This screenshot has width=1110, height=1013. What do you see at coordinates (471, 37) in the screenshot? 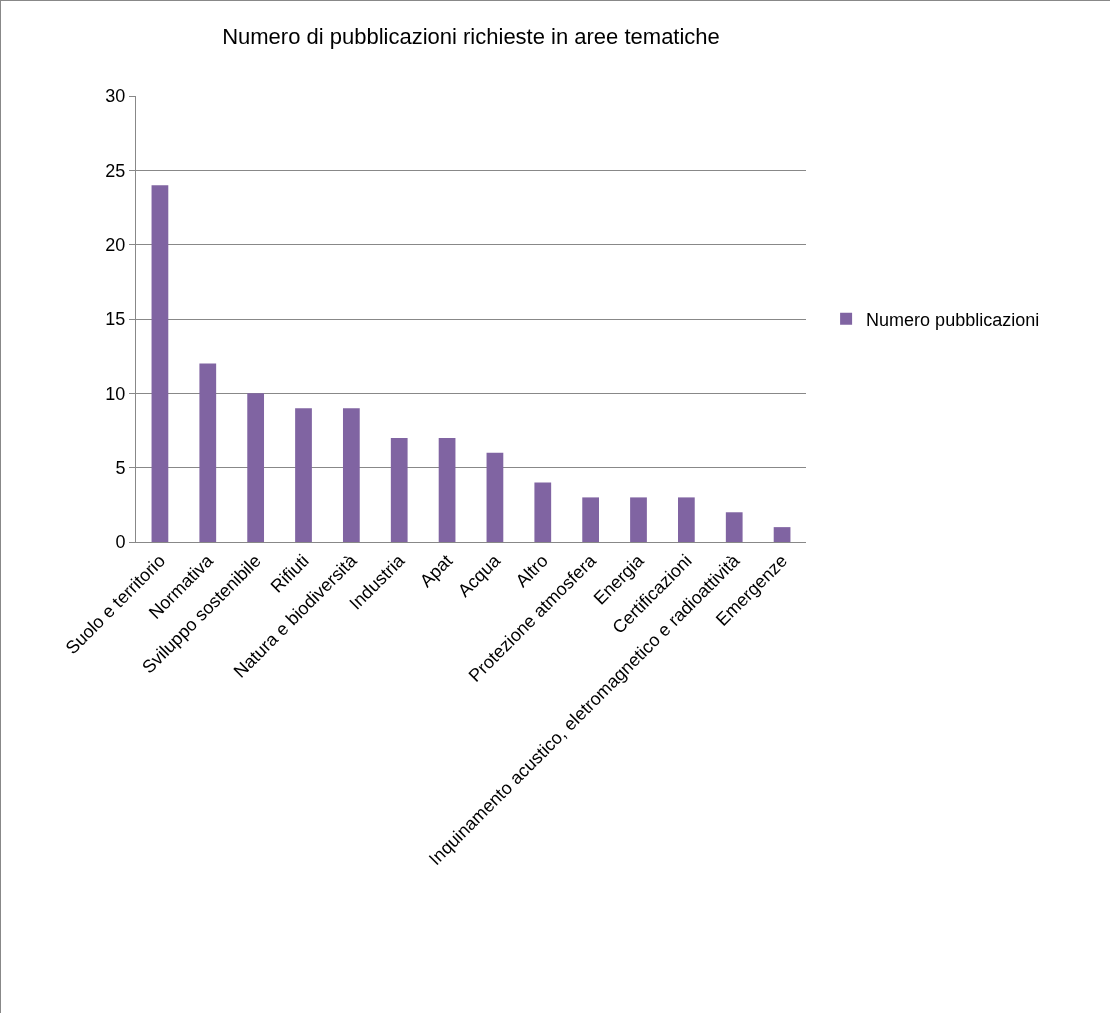
I see `chart-title: Numero di pubblicazioni richieste in aree tematiche` at bounding box center [471, 37].